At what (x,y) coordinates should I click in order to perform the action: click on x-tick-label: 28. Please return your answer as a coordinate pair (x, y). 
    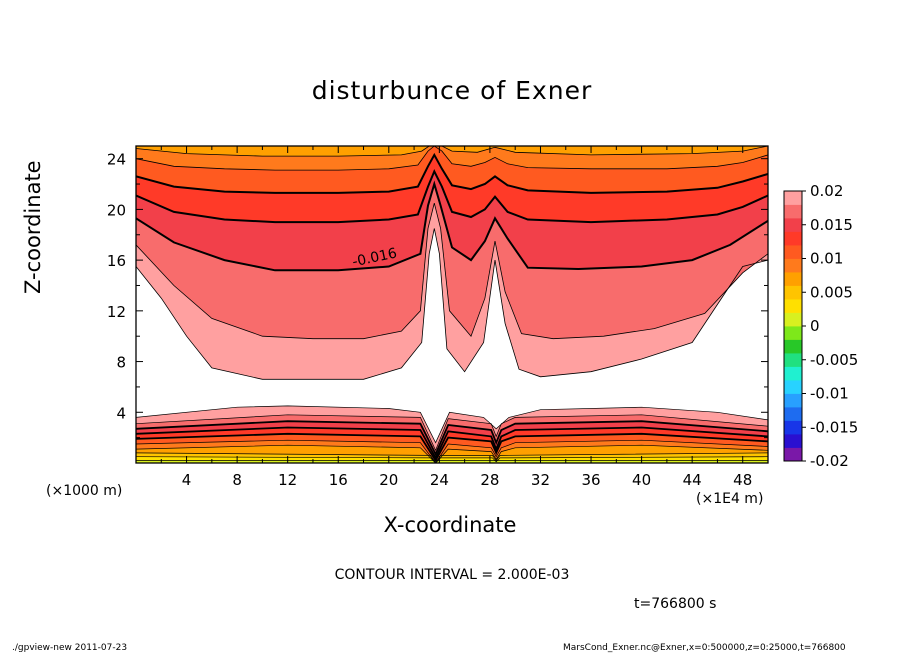
    Looking at the image, I should click on (489, 480).